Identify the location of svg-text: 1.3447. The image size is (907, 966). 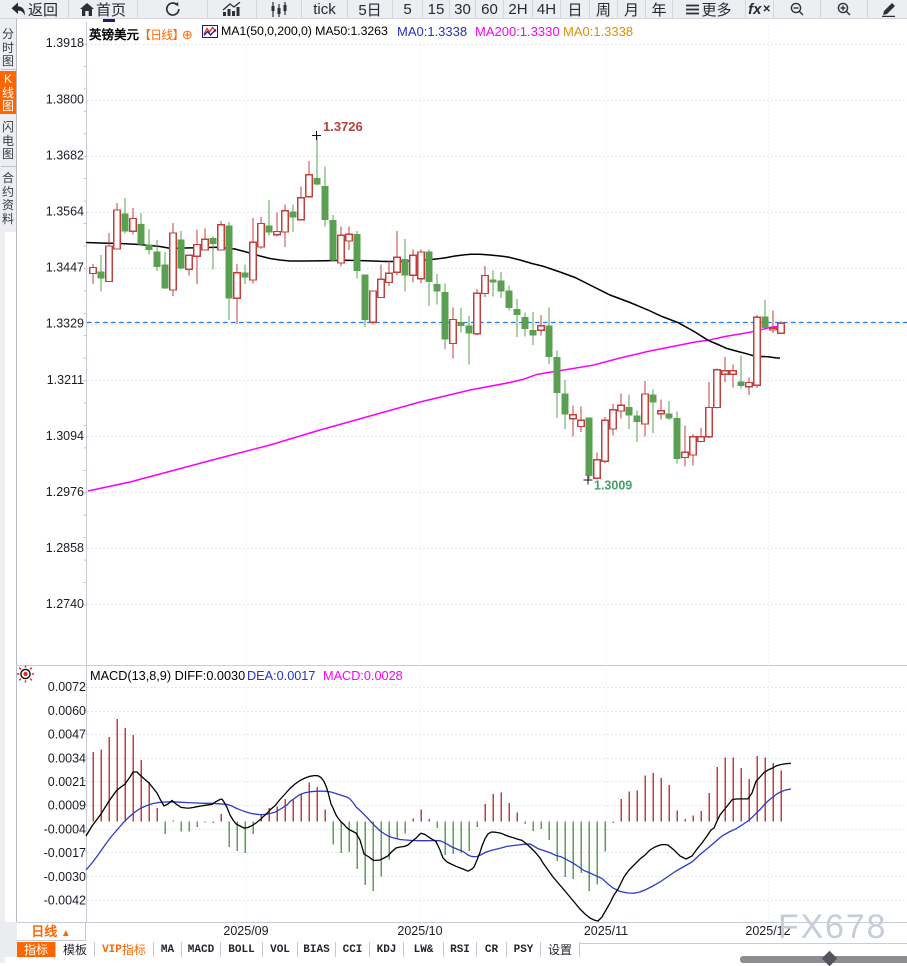
(65, 268).